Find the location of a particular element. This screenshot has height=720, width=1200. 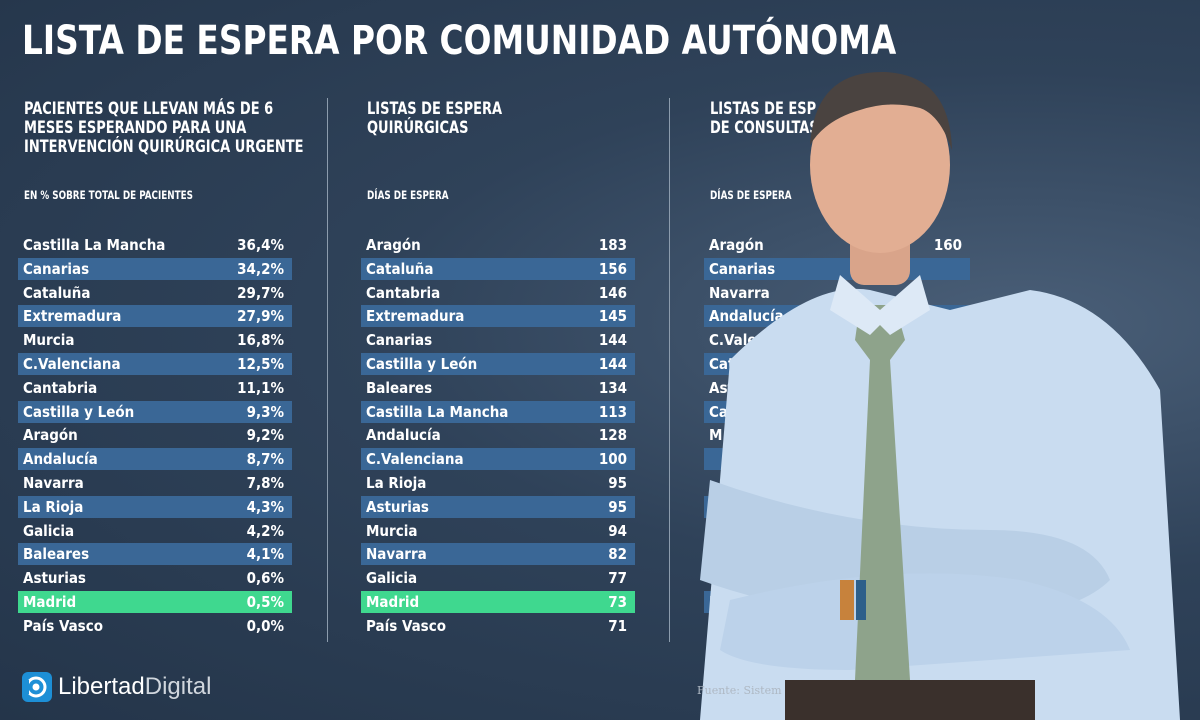

table-row: Asturias 95 is located at coordinates (498, 506).